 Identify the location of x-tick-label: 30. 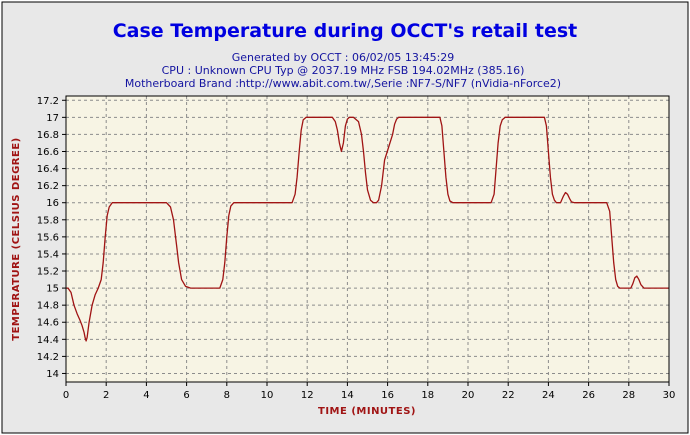
(669, 395).